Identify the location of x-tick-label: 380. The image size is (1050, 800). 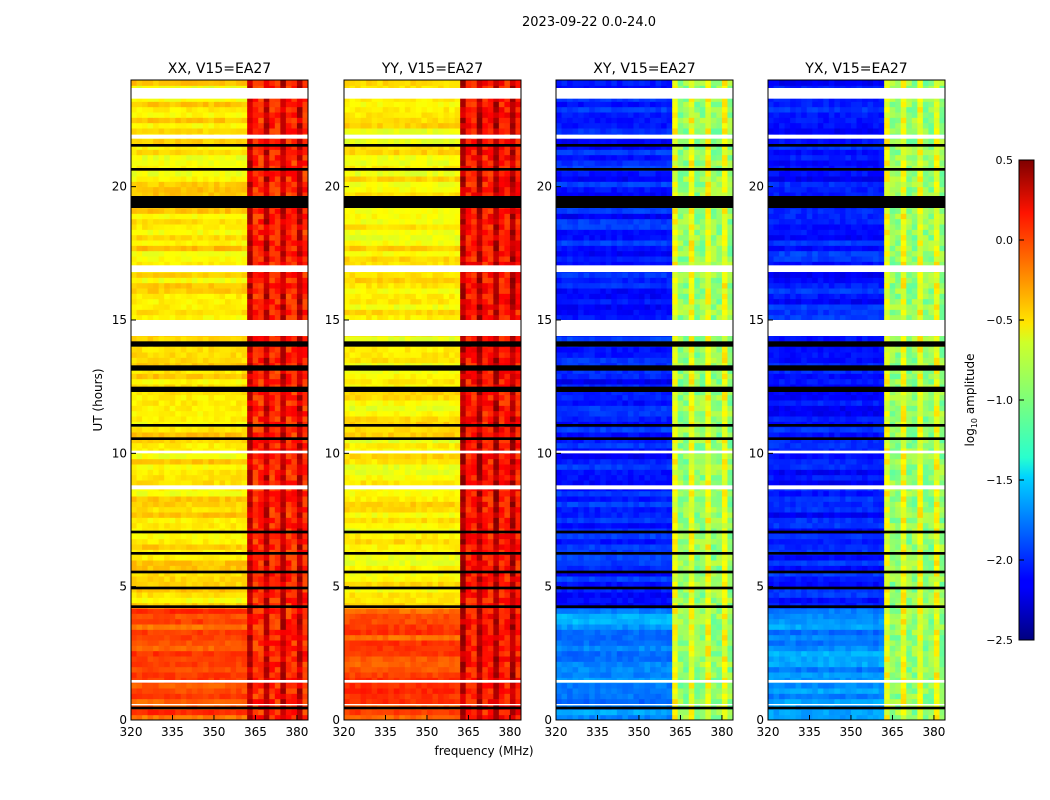
(296, 732).